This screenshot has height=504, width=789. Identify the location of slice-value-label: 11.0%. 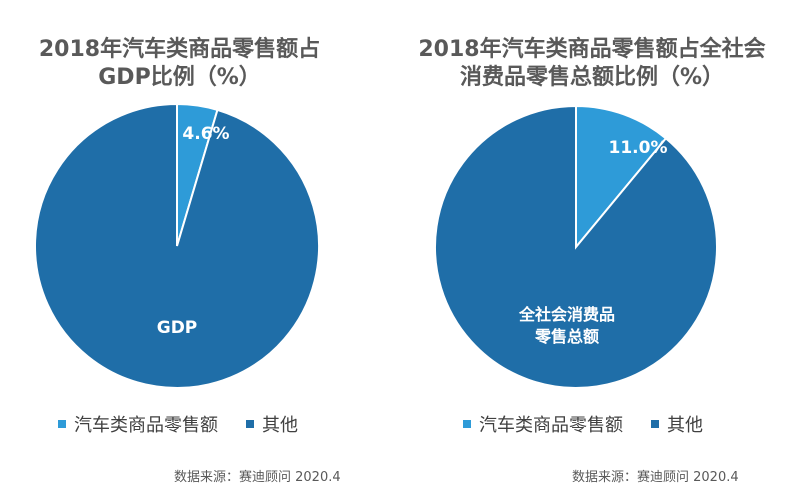
(638, 148).